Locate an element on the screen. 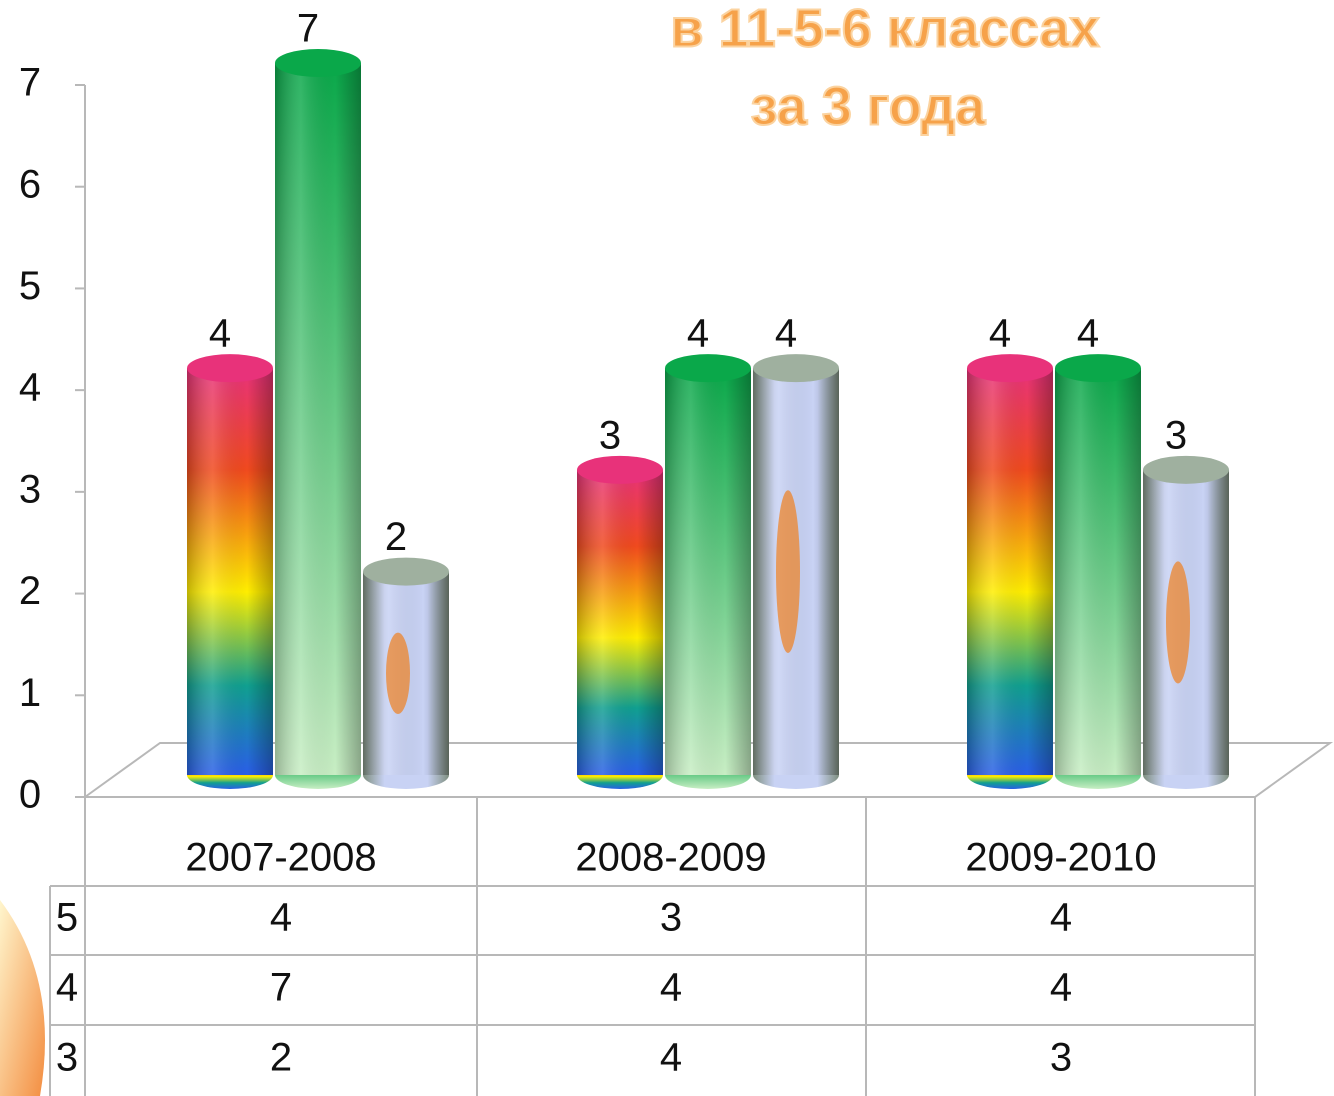 This screenshot has width=1334, height=1096. legend-label: 3 is located at coordinates (67, 1058).